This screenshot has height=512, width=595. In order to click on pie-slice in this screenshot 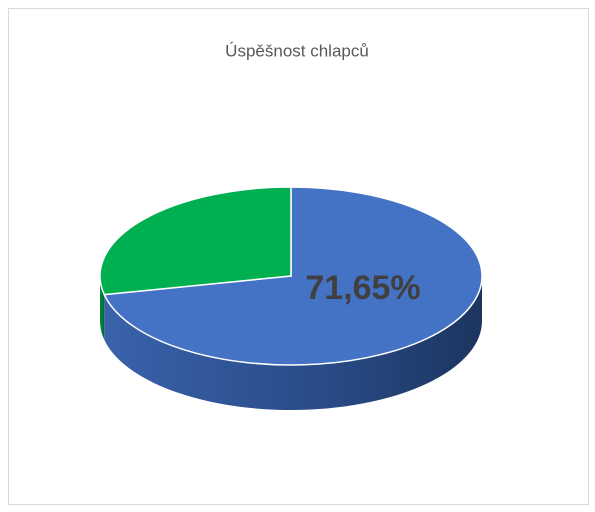, I will do `click(195, 241)`.